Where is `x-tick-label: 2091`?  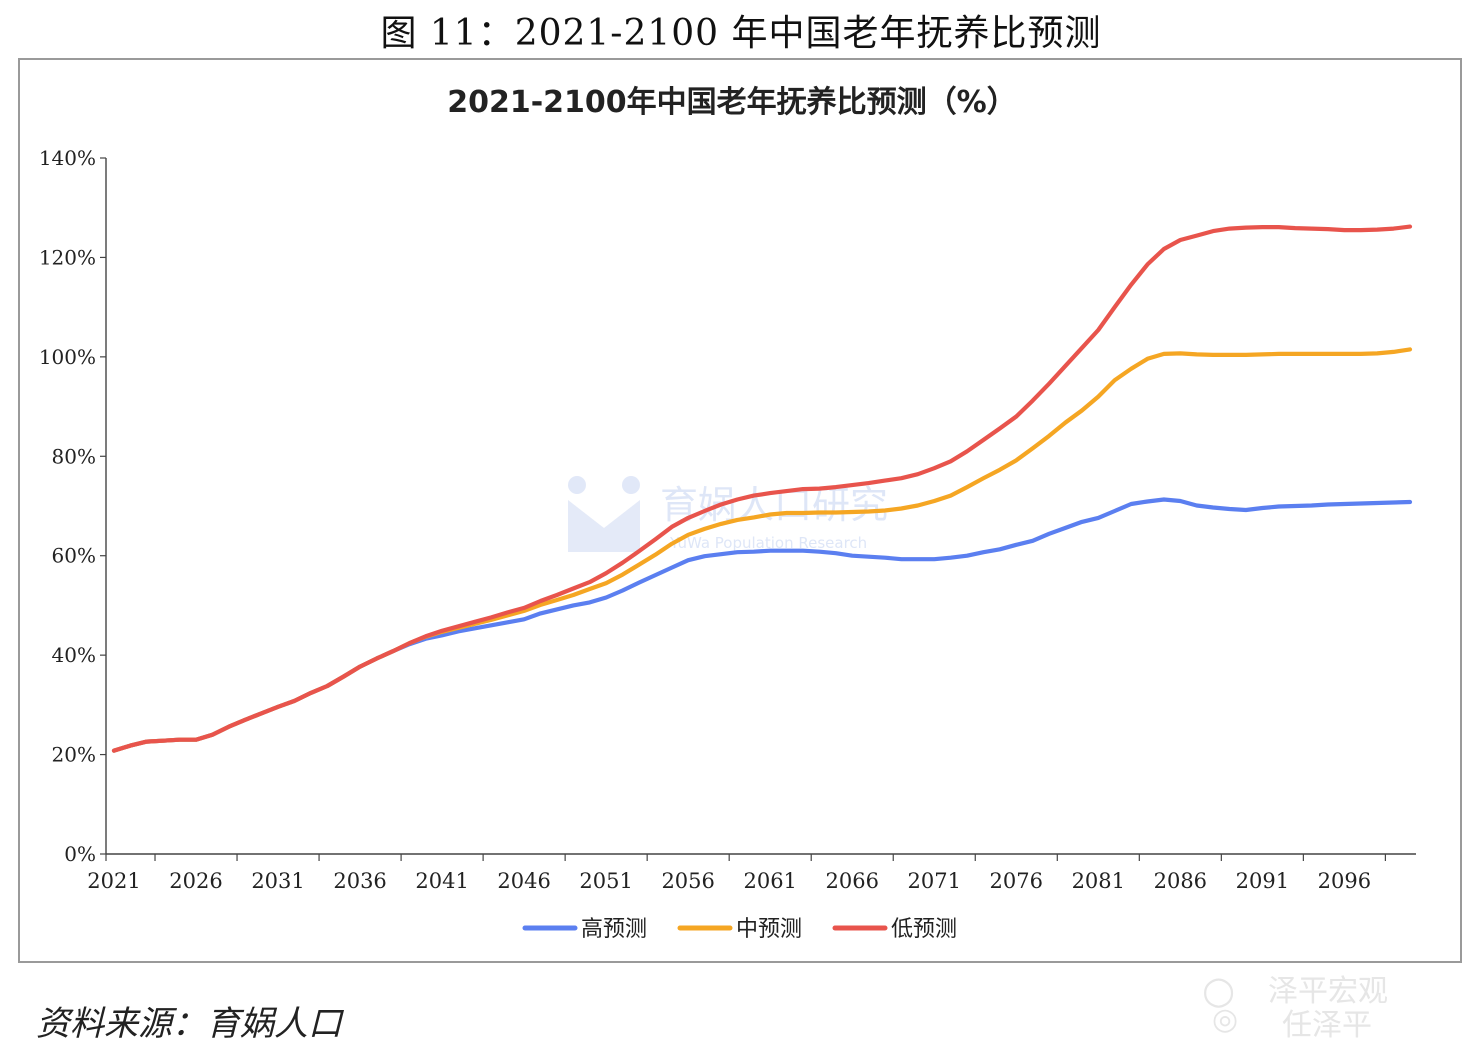 x-tick-label: 2091 is located at coordinates (1262, 881).